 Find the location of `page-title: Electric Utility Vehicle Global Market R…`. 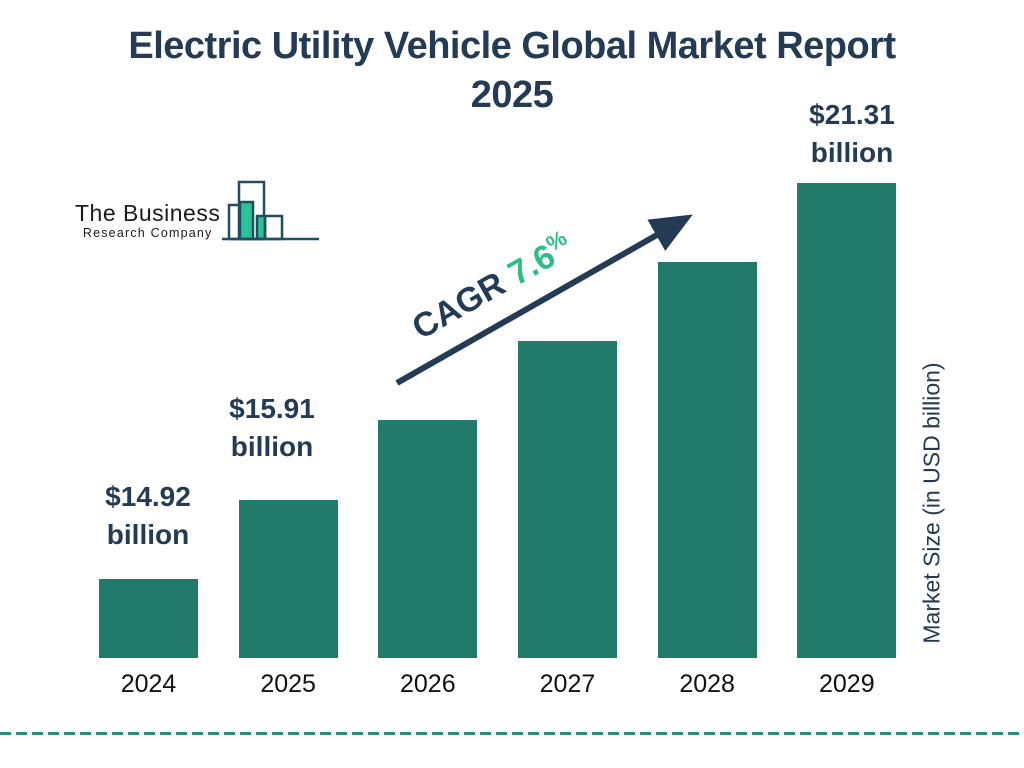

page-title: Electric Utility Vehicle Global Market R… is located at coordinates (512, 71).